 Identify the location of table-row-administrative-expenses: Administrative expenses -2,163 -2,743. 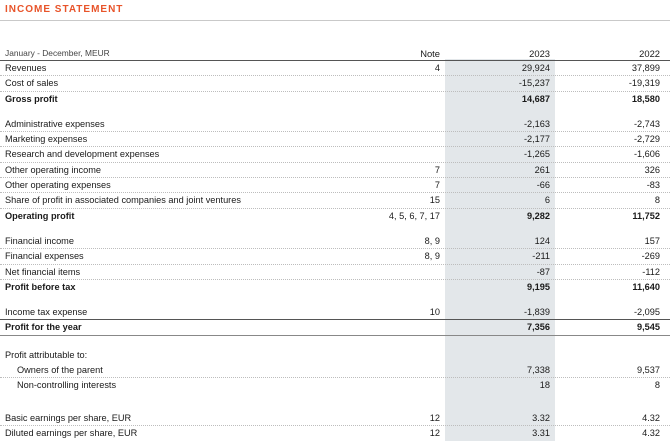
(335, 125).